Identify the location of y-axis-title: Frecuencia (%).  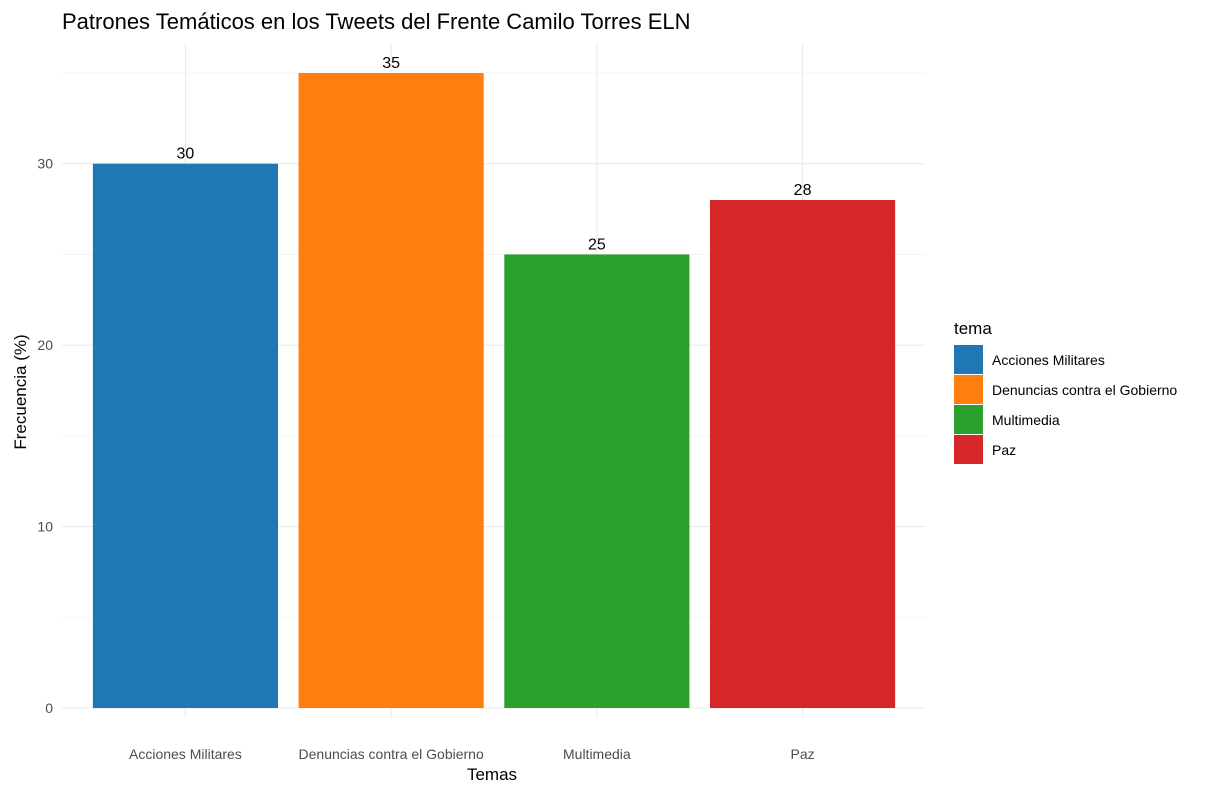
(20, 391).